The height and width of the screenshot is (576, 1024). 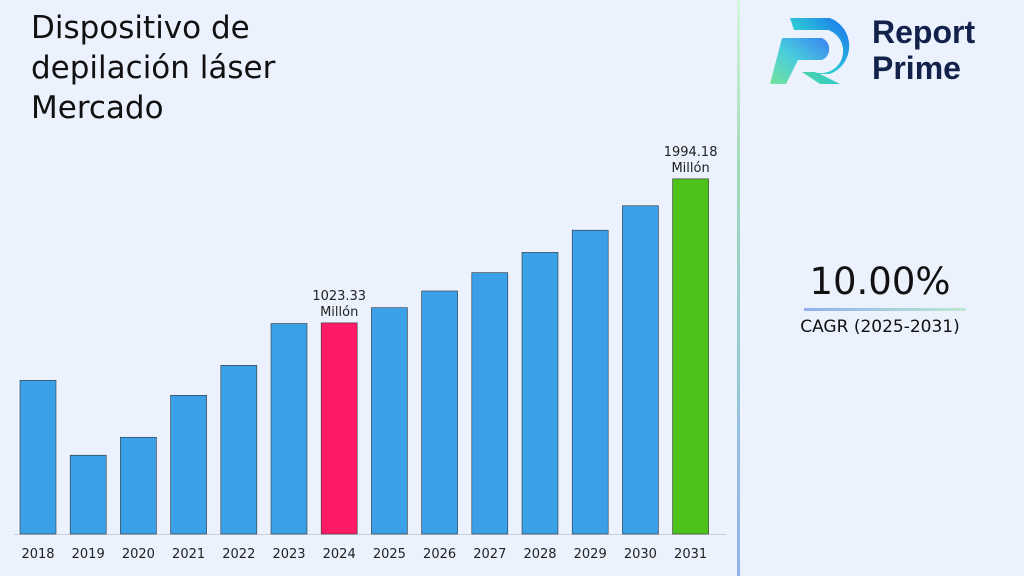 What do you see at coordinates (640, 370) in the screenshot?
I see `bar-2030` at bounding box center [640, 370].